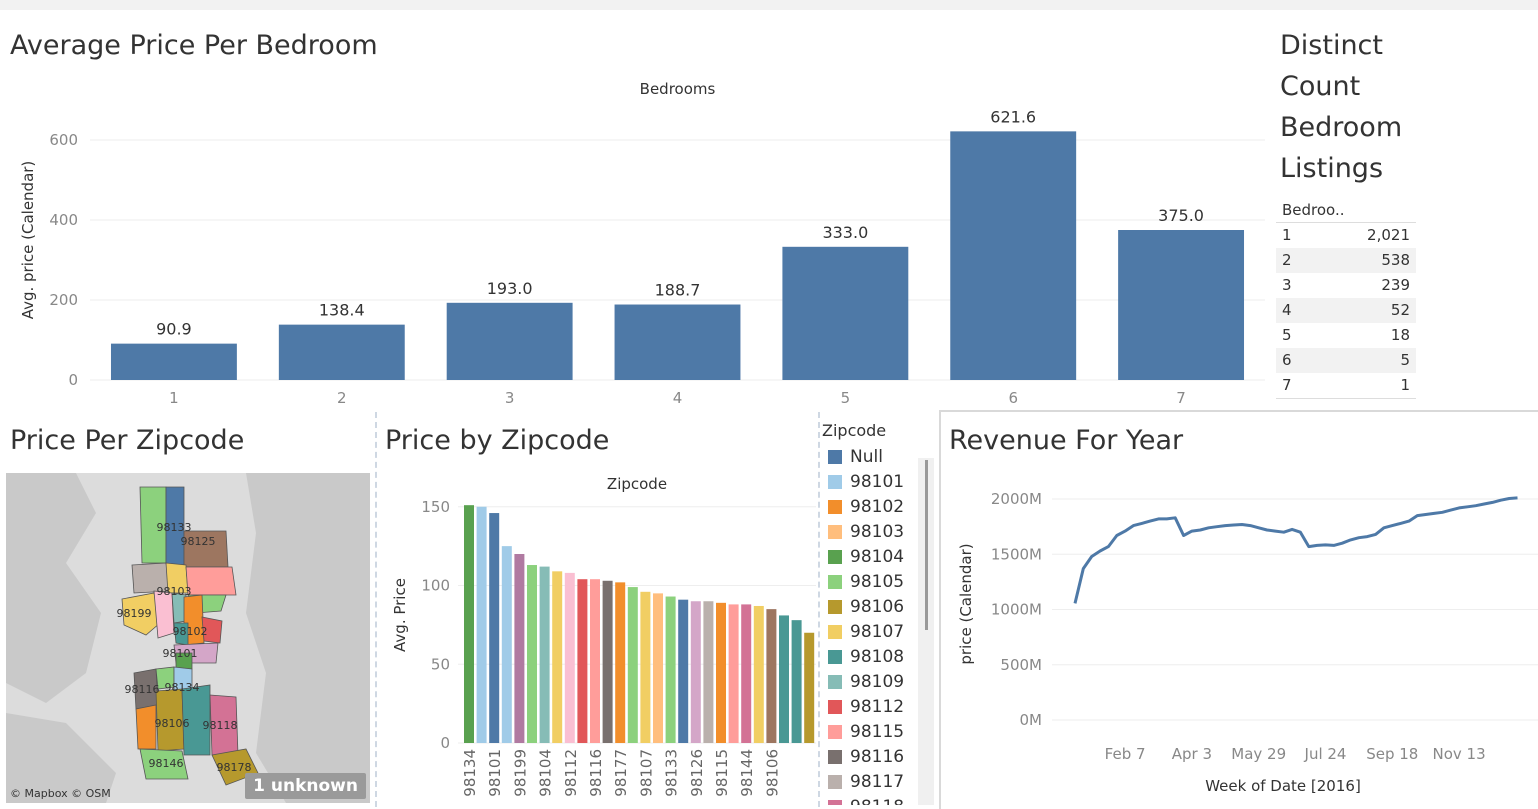  I want to click on legend-item: 98105, so click(877, 581).